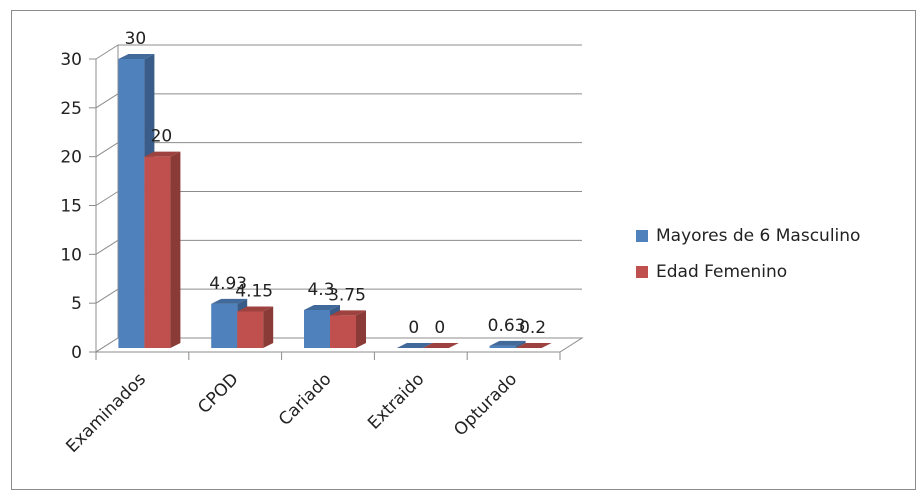 This screenshot has width=924, height=495. I want to click on data-label: 3.75, so click(347, 295).